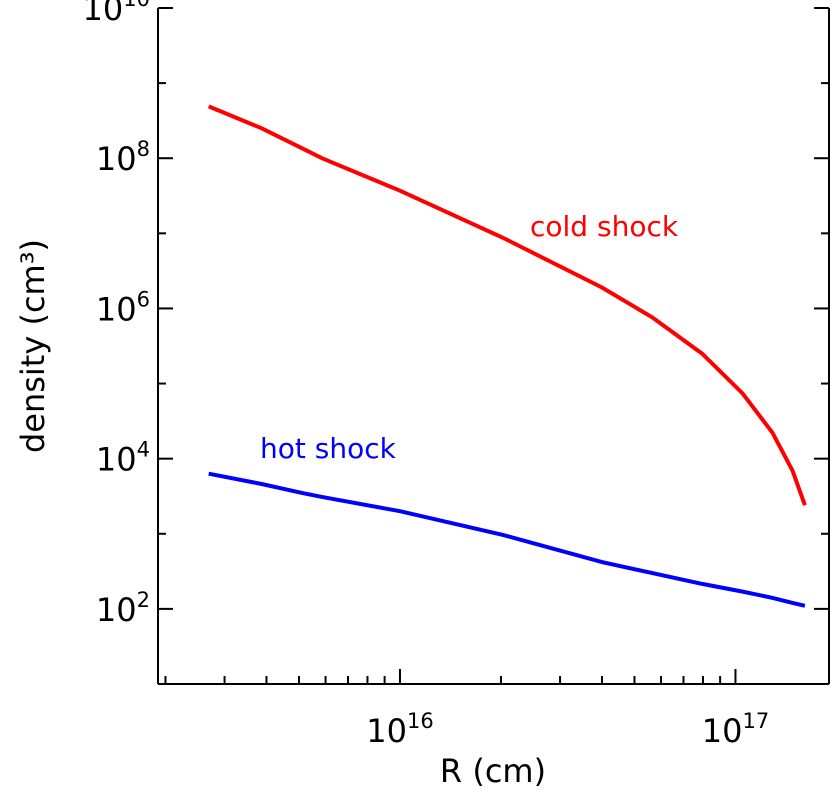  I want to click on y-tick-label: 10⁶, so click(123, 307).